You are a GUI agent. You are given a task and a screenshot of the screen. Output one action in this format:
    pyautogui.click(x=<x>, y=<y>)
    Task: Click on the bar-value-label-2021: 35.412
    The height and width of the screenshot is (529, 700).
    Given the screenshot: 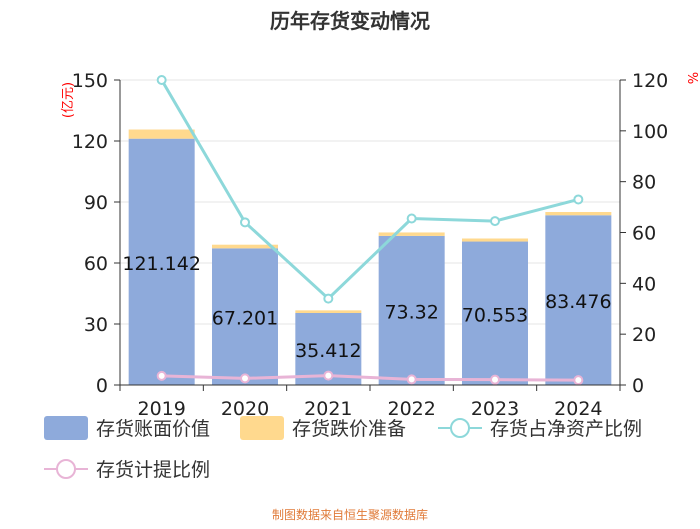 What is the action you would take?
    pyautogui.click(x=328, y=351)
    